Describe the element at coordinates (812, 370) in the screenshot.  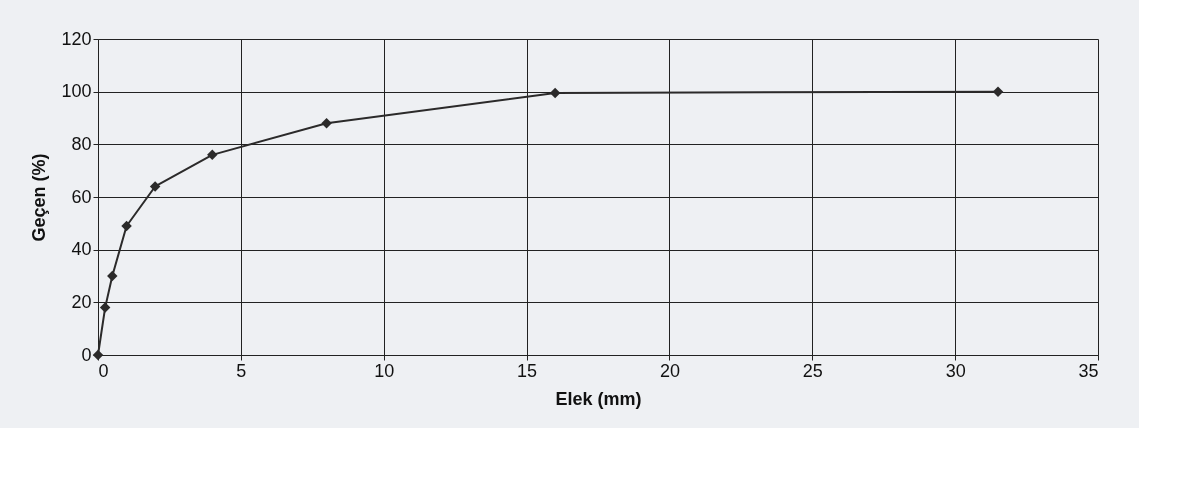
I see `x-tick-label: 25` at that location.